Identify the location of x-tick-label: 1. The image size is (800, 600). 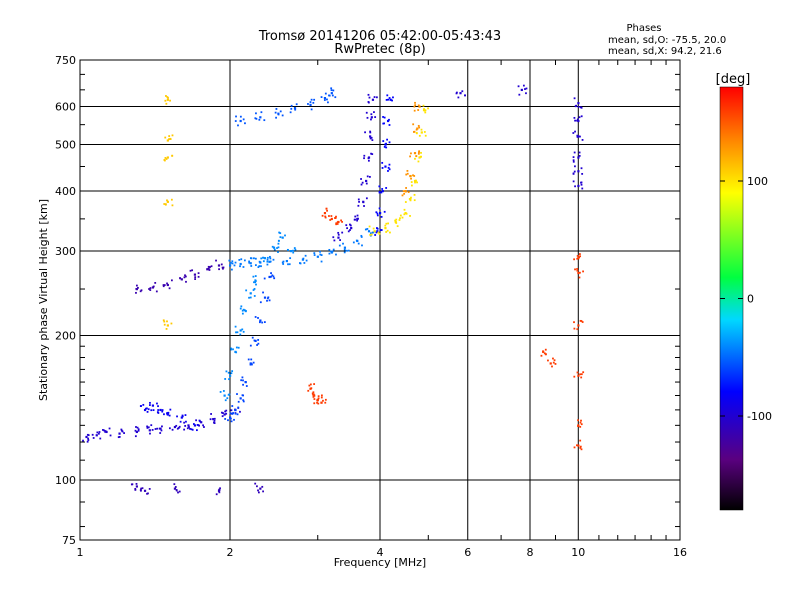
(80, 552).